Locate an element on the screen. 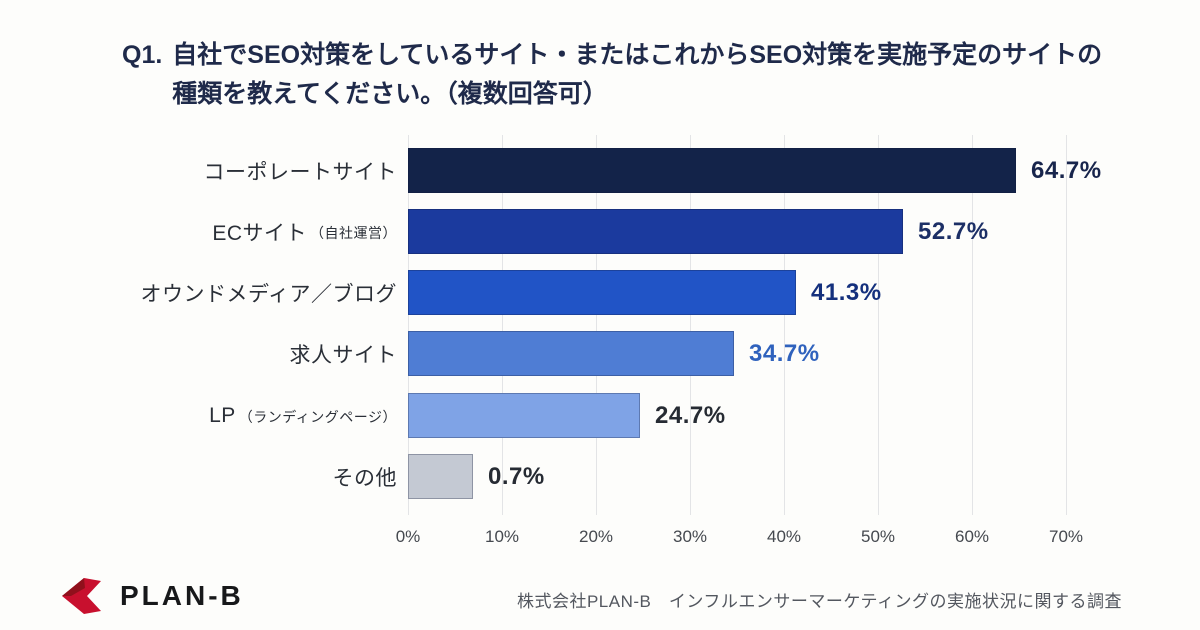 Image resolution: width=1200 pixels, height=630 pixels. value-label: 0.7% is located at coordinates (516, 476).